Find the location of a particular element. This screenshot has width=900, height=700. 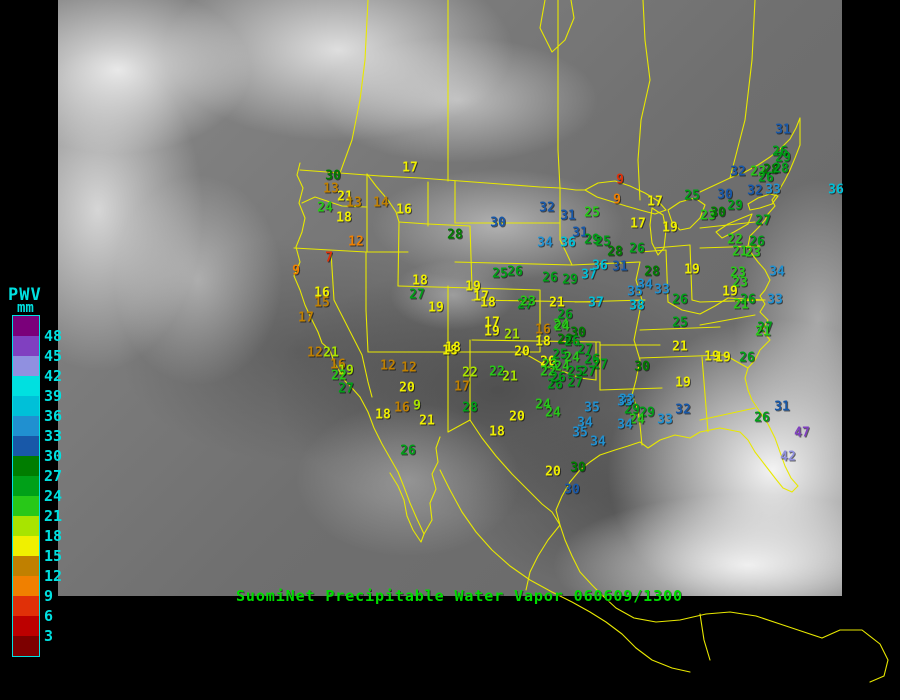

scale-label: 45 is located at coordinates (53, 356).